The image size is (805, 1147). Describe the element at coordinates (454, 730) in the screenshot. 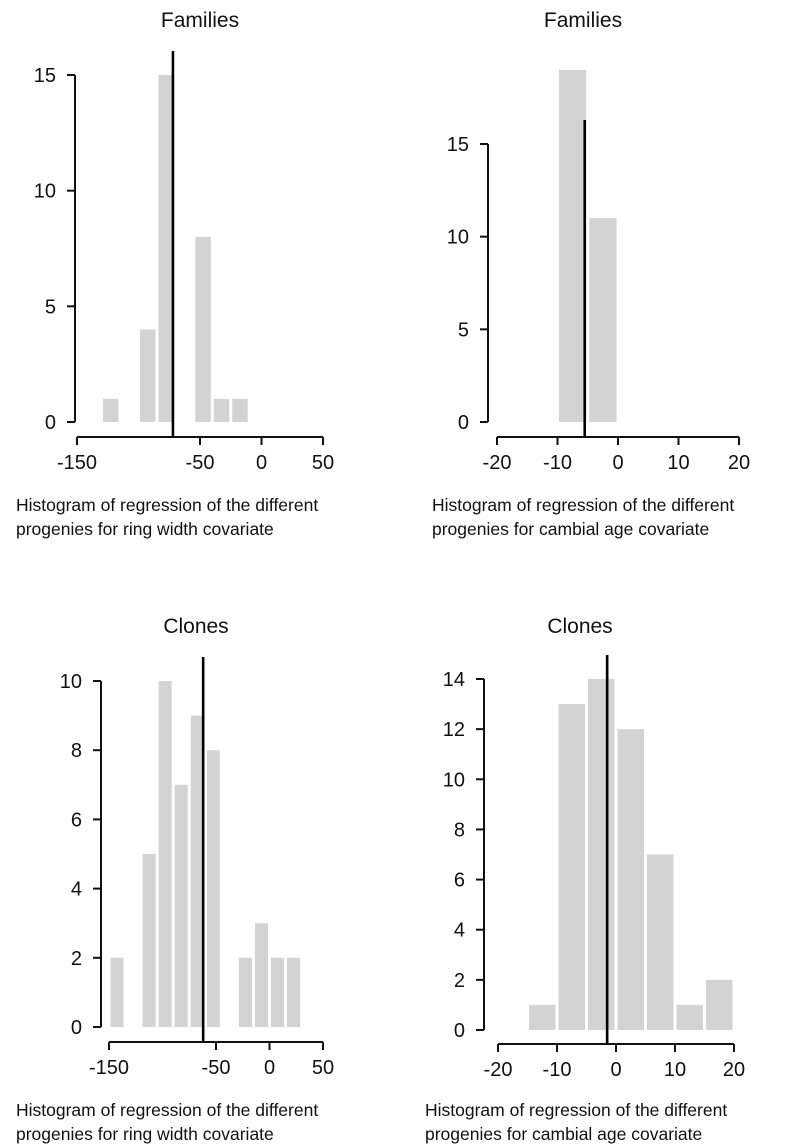

I see `y-tick-label: 12` at that location.